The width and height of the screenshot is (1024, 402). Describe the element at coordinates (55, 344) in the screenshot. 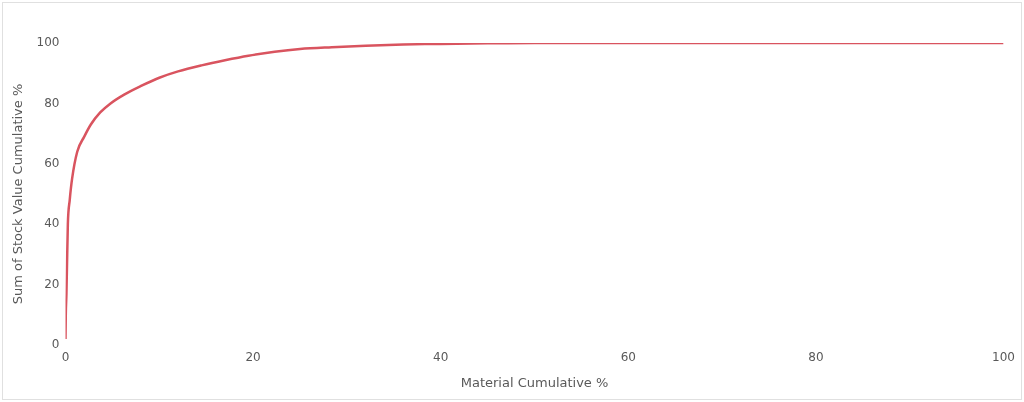

I see `y-tick-label: 0` at that location.